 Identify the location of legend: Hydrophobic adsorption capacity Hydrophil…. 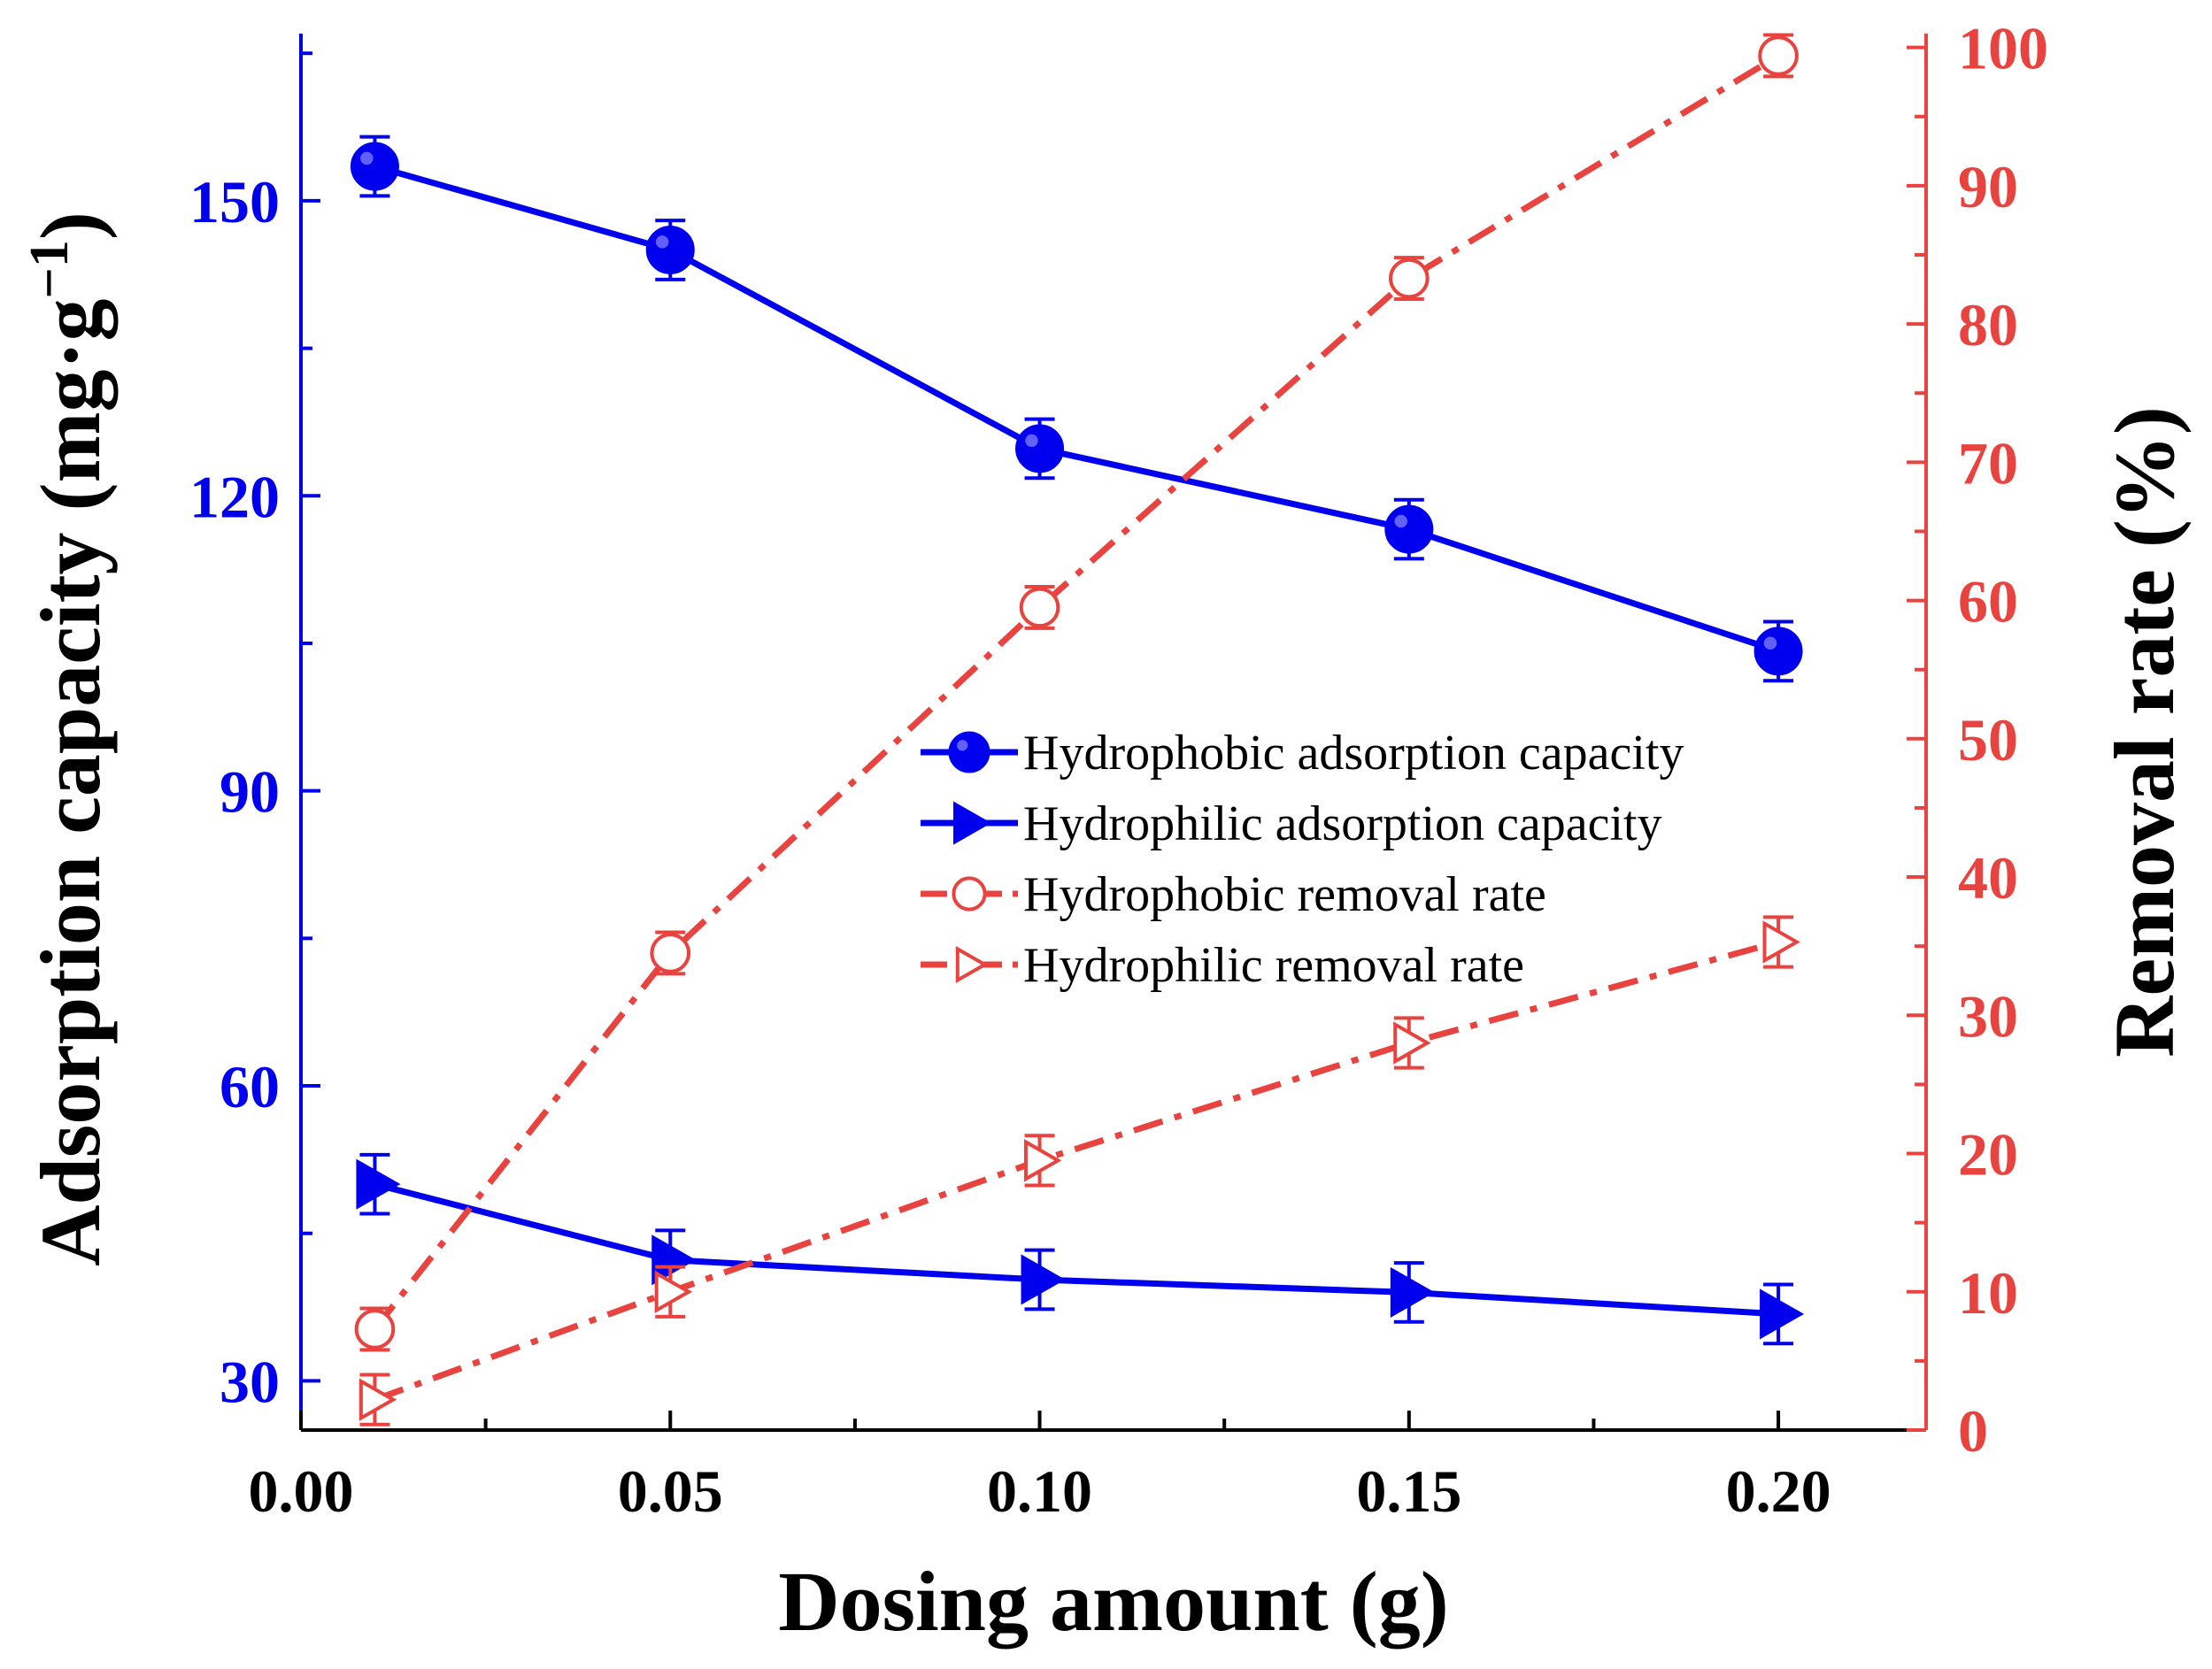
(1302, 859).